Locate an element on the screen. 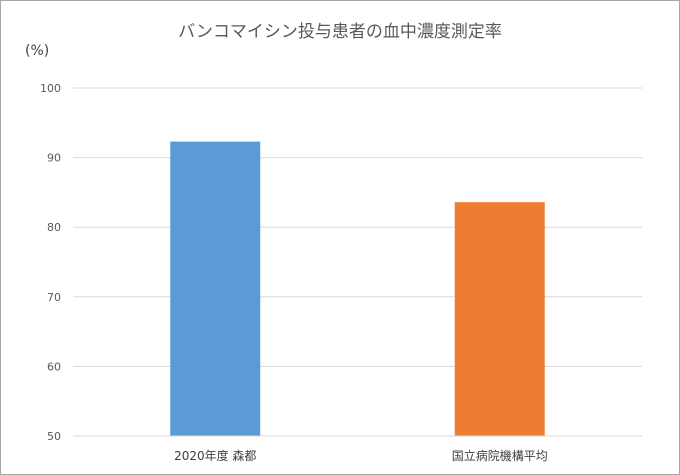 The image size is (680, 475). y-axis-unit-label: (%) is located at coordinates (37, 51).